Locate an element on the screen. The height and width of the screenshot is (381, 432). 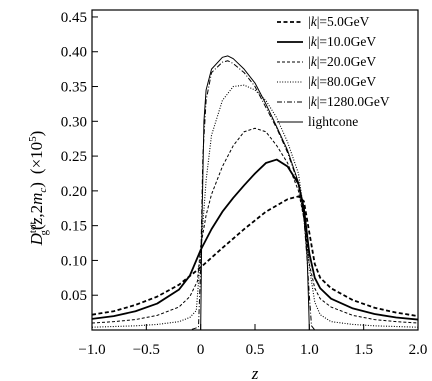
legend-label-6: lightcone is located at coordinates (333, 121).